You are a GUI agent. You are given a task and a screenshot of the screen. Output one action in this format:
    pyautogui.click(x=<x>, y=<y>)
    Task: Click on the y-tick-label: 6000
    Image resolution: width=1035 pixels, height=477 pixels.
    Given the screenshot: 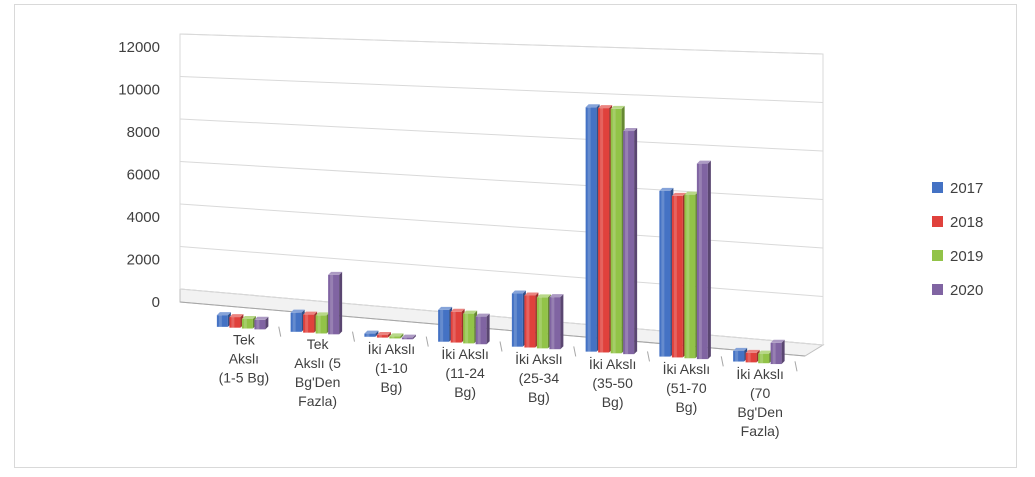 What is the action you would take?
    pyautogui.click(x=143, y=175)
    